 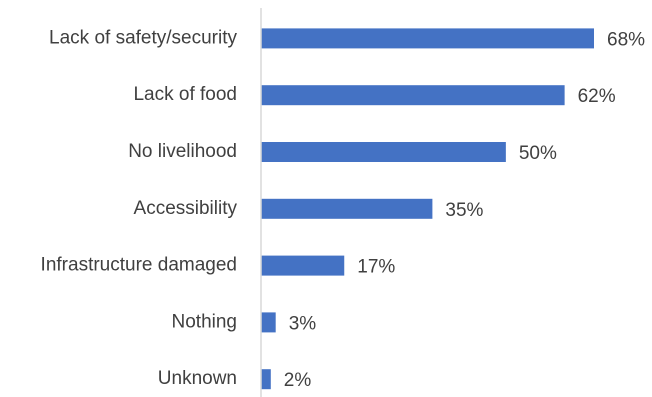 What do you see at coordinates (143, 37) in the screenshot?
I see `category-label: Lack of safety/security` at bounding box center [143, 37].